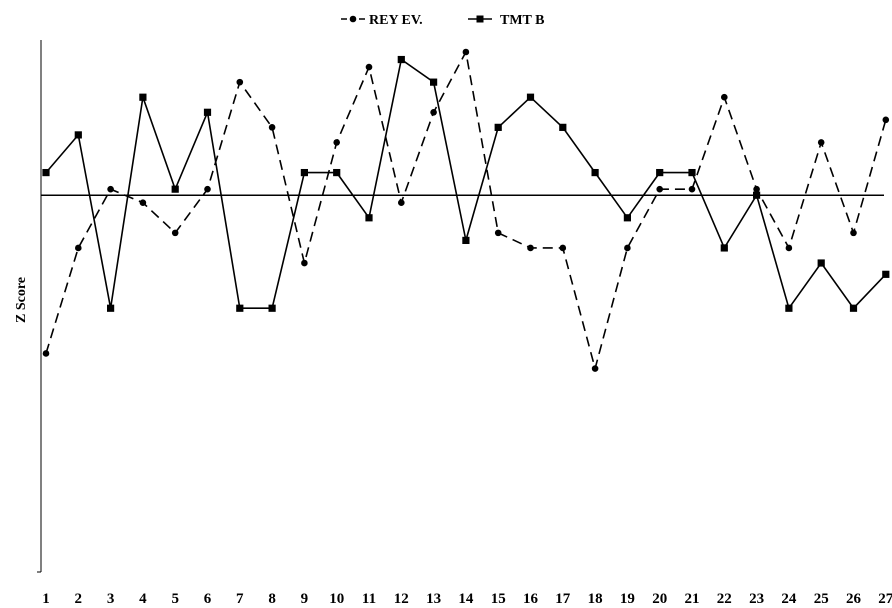  What do you see at coordinates (563, 599) in the screenshot?
I see `x-tick-label: 17` at bounding box center [563, 599].